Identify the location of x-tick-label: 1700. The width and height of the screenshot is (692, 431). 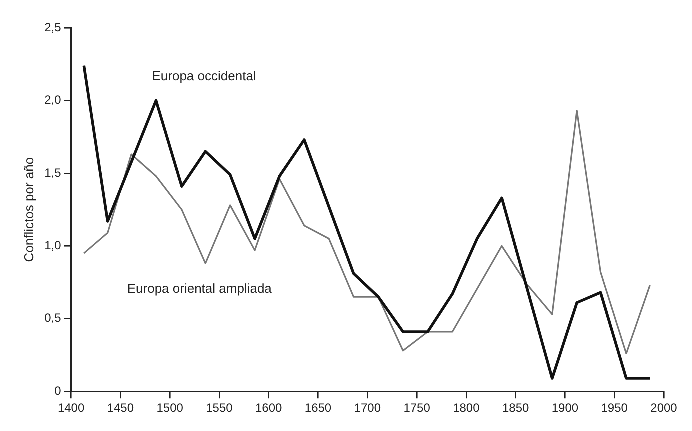
(368, 408).